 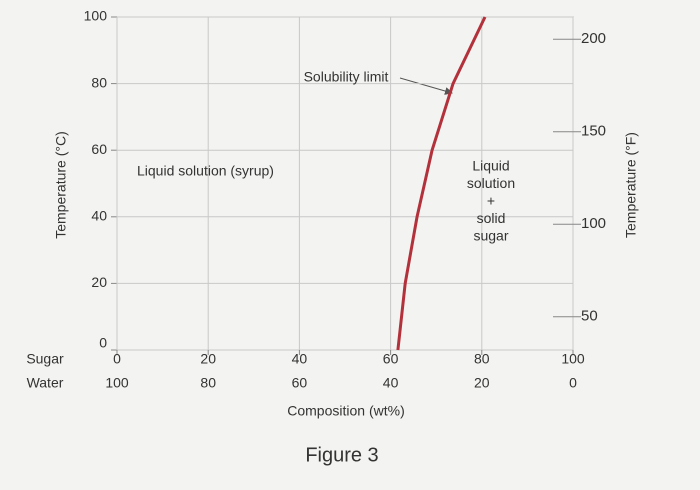 What do you see at coordinates (490, 236) in the screenshot?
I see `annotation: sugar` at bounding box center [490, 236].